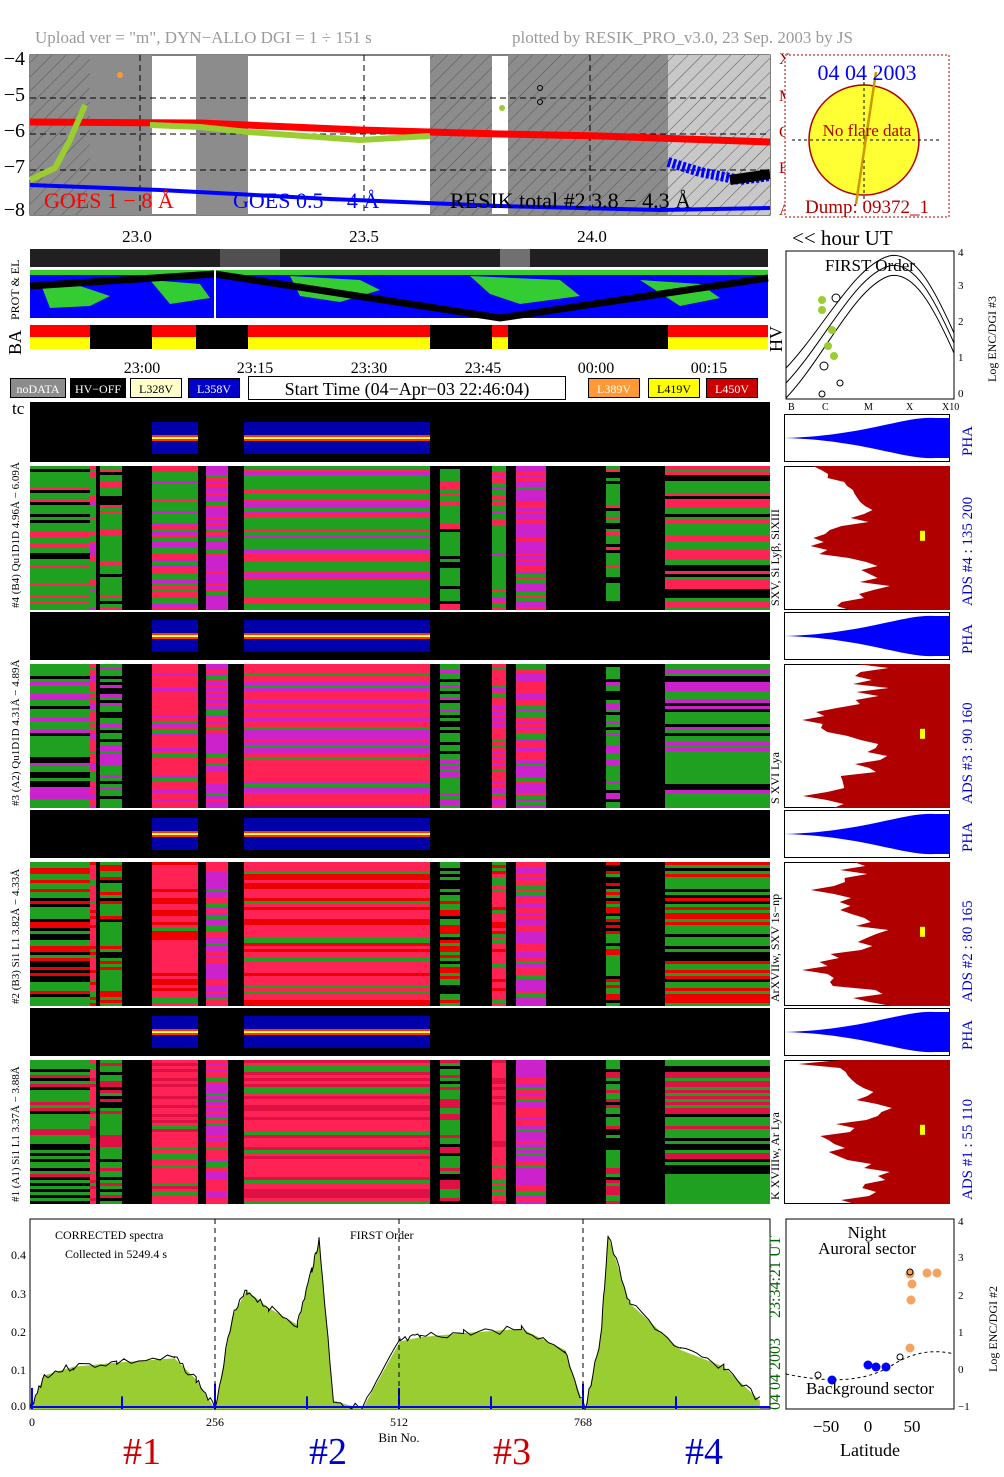  What do you see at coordinates (732, 388) in the screenshot?
I see `l450v-legend: L450V` at bounding box center [732, 388].